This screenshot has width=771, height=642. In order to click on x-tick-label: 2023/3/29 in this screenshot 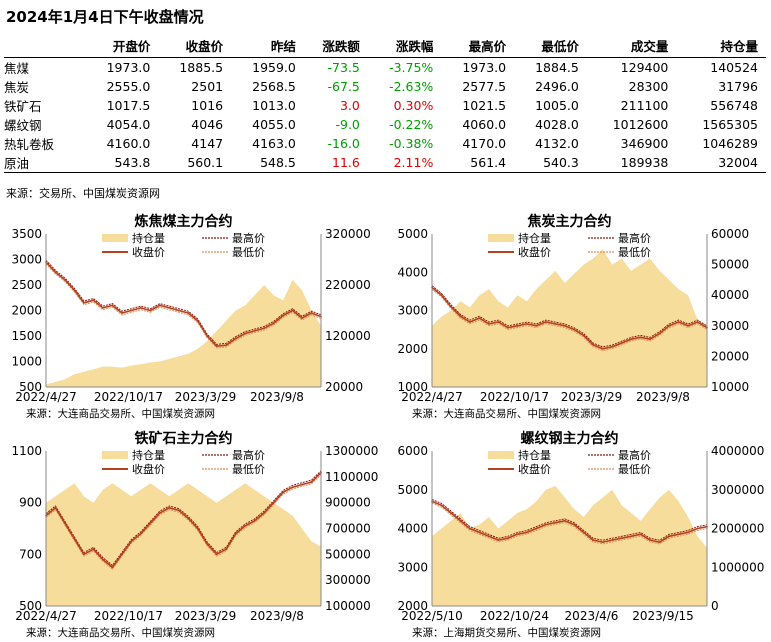, I will do `click(592, 397)`.